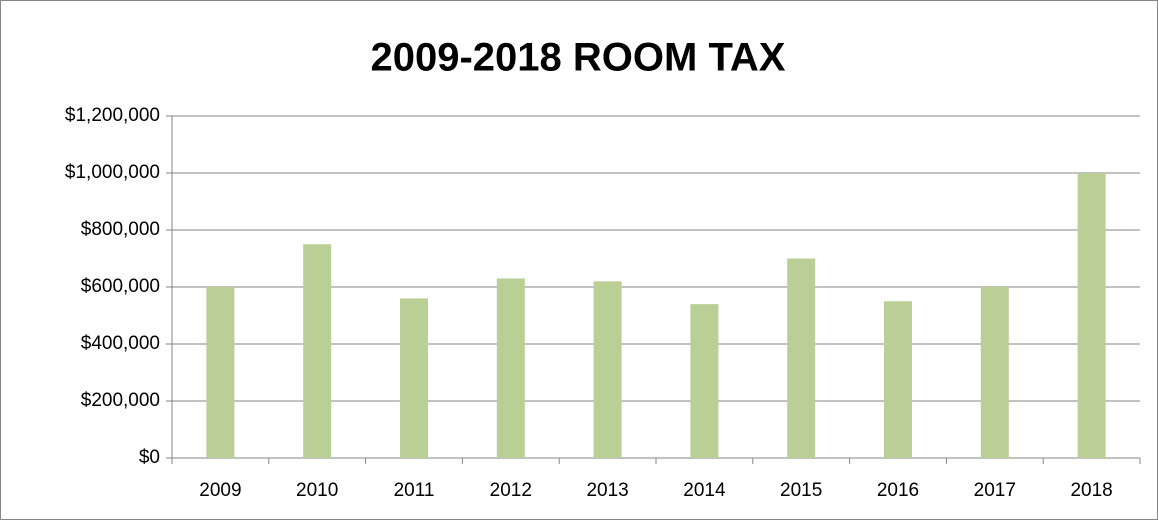 This screenshot has width=1158, height=520. I want to click on x-tick-label: 2017, so click(995, 490).